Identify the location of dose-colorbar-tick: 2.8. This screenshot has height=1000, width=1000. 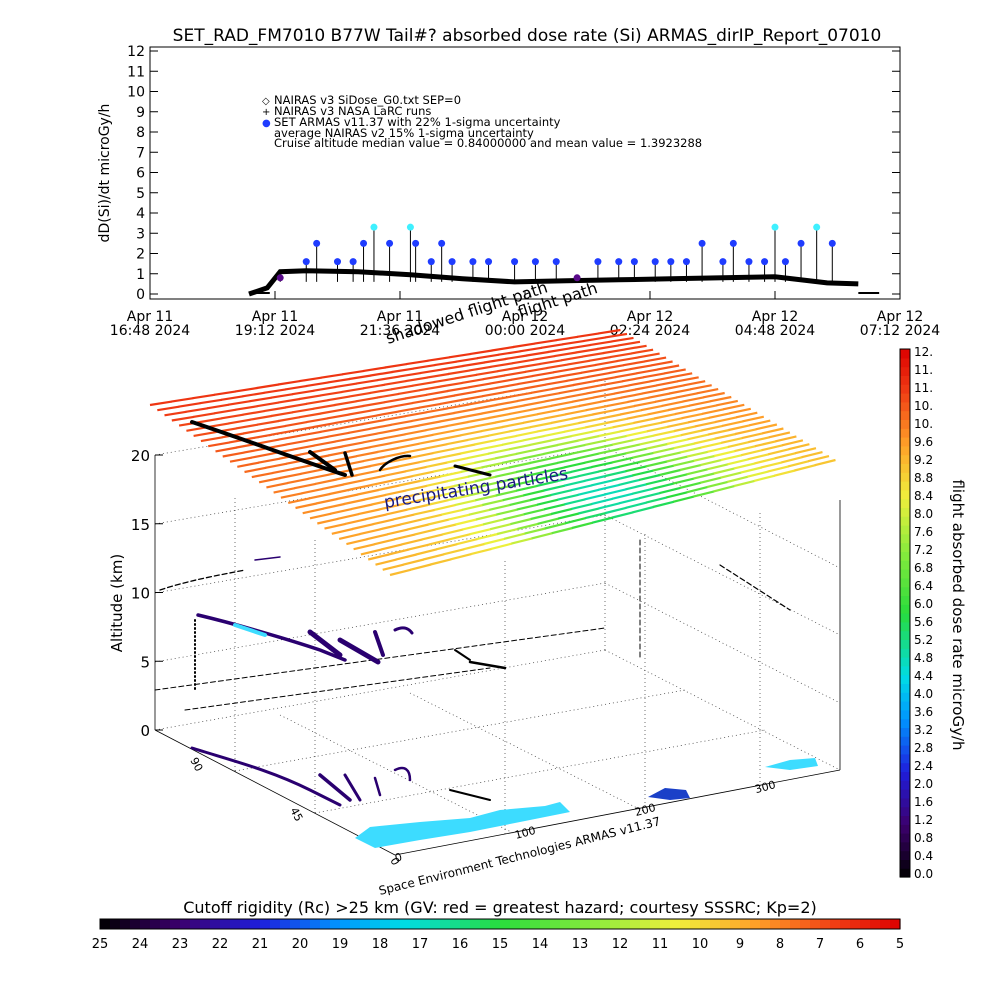
(923, 748).